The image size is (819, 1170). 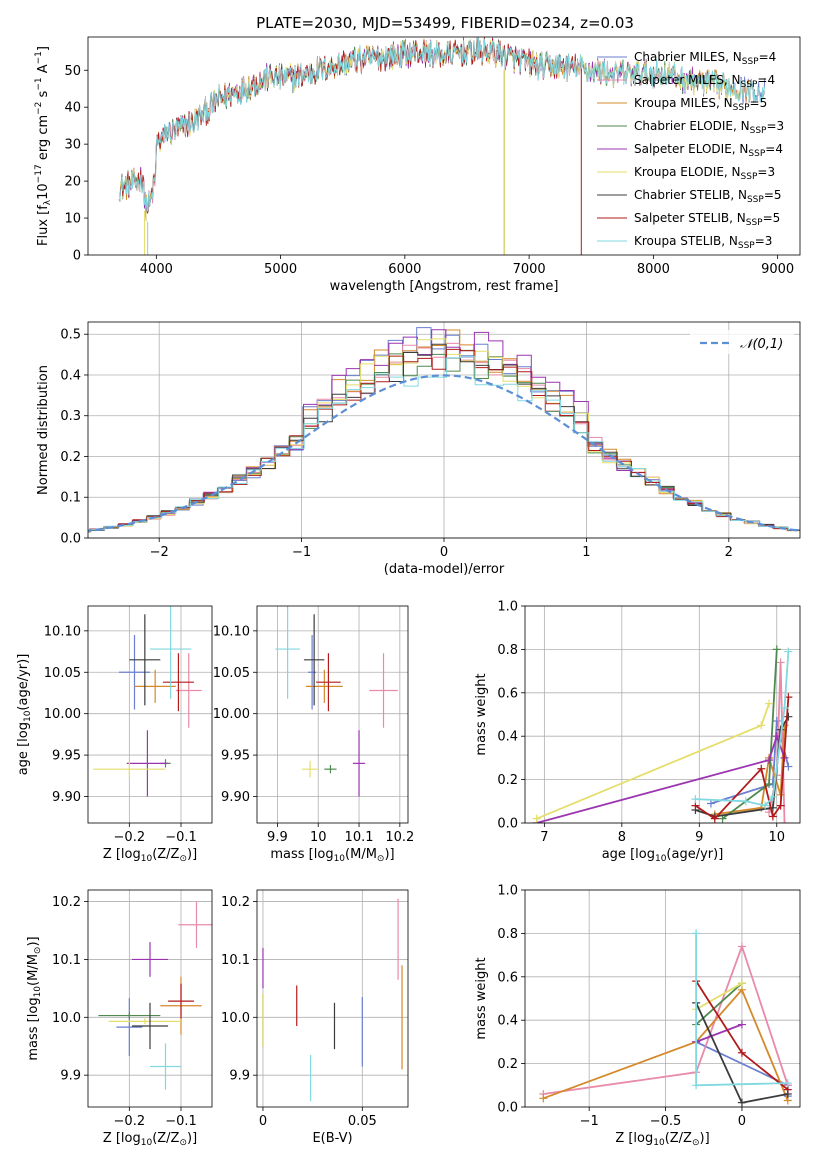 What do you see at coordinates (263, 1121) in the screenshot?
I see `x-tick-label: 0` at bounding box center [263, 1121].